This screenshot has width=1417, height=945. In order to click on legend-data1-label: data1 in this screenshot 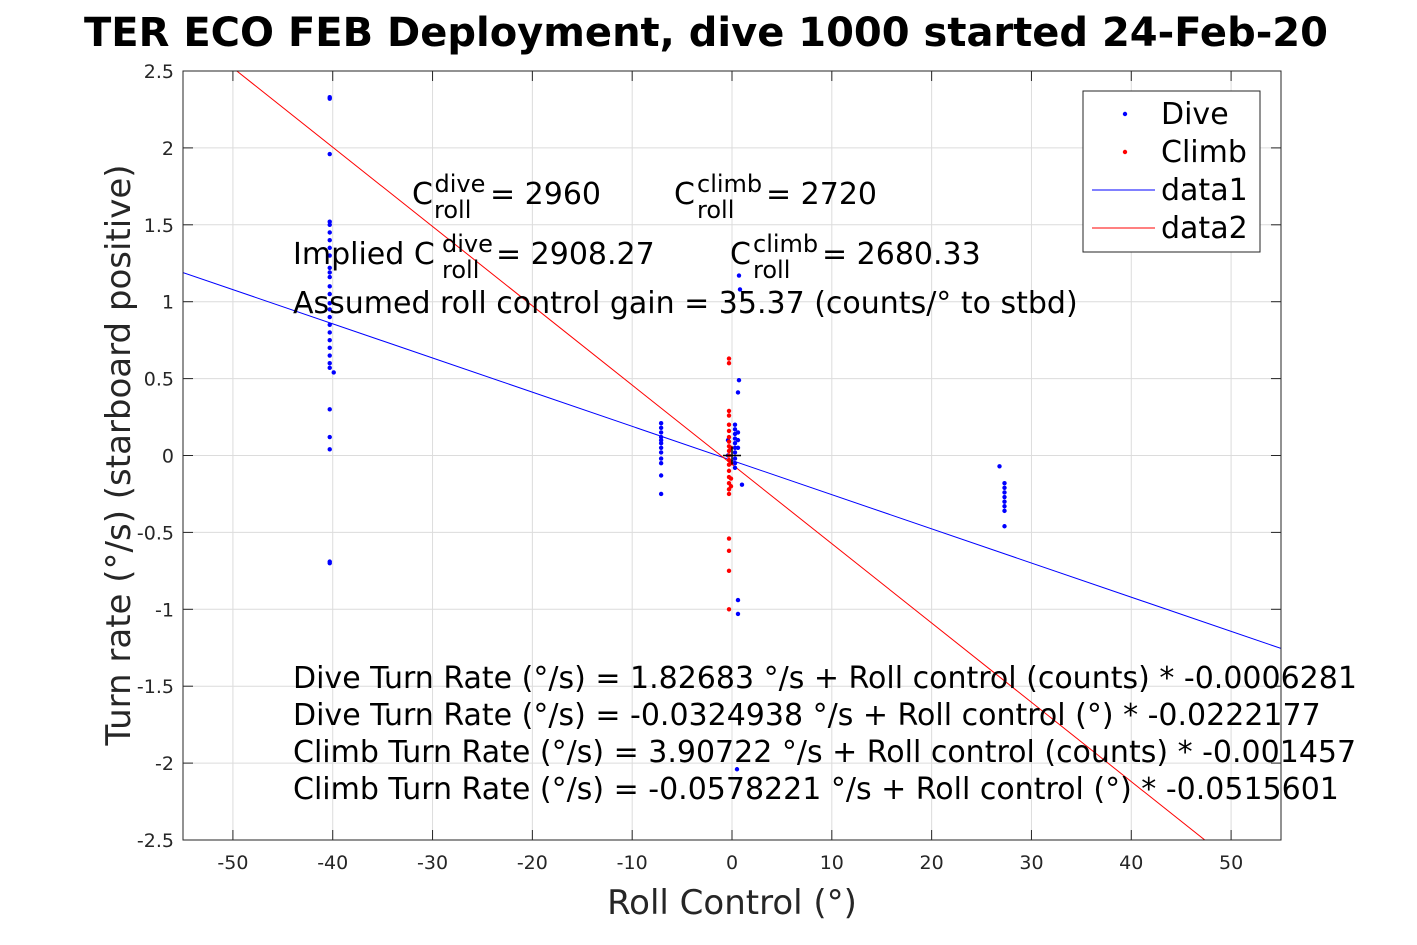, I will do `click(1204, 190)`.